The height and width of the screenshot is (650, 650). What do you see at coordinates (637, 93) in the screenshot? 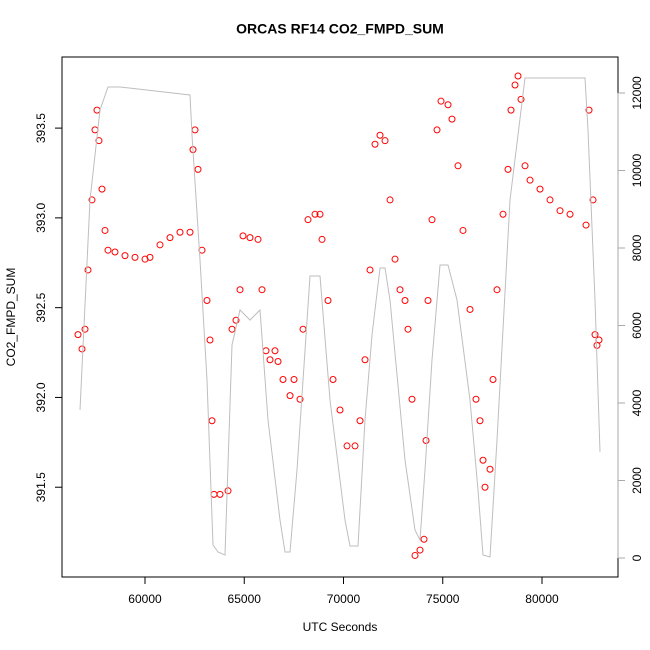
I see `y2-tick-label: 12000` at bounding box center [637, 93].